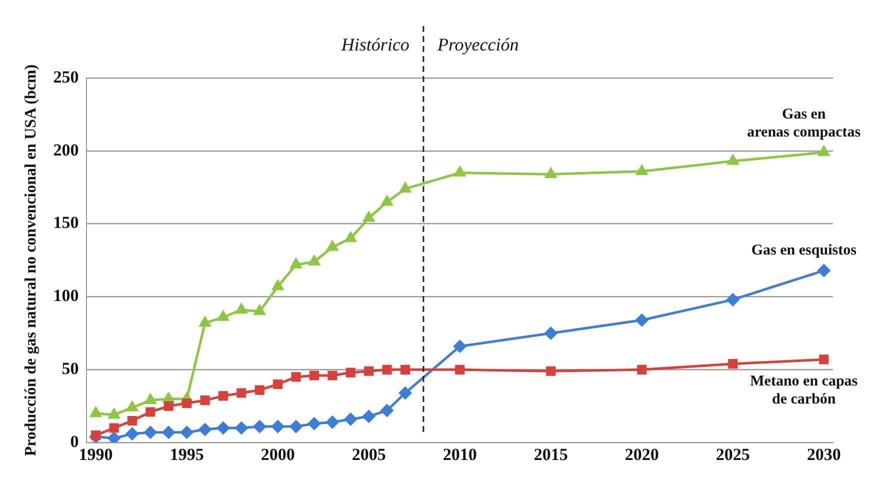 This screenshot has height=487, width=891. What do you see at coordinates (66, 222) in the screenshot?
I see `y-tick-label: 150` at bounding box center [66, 222].